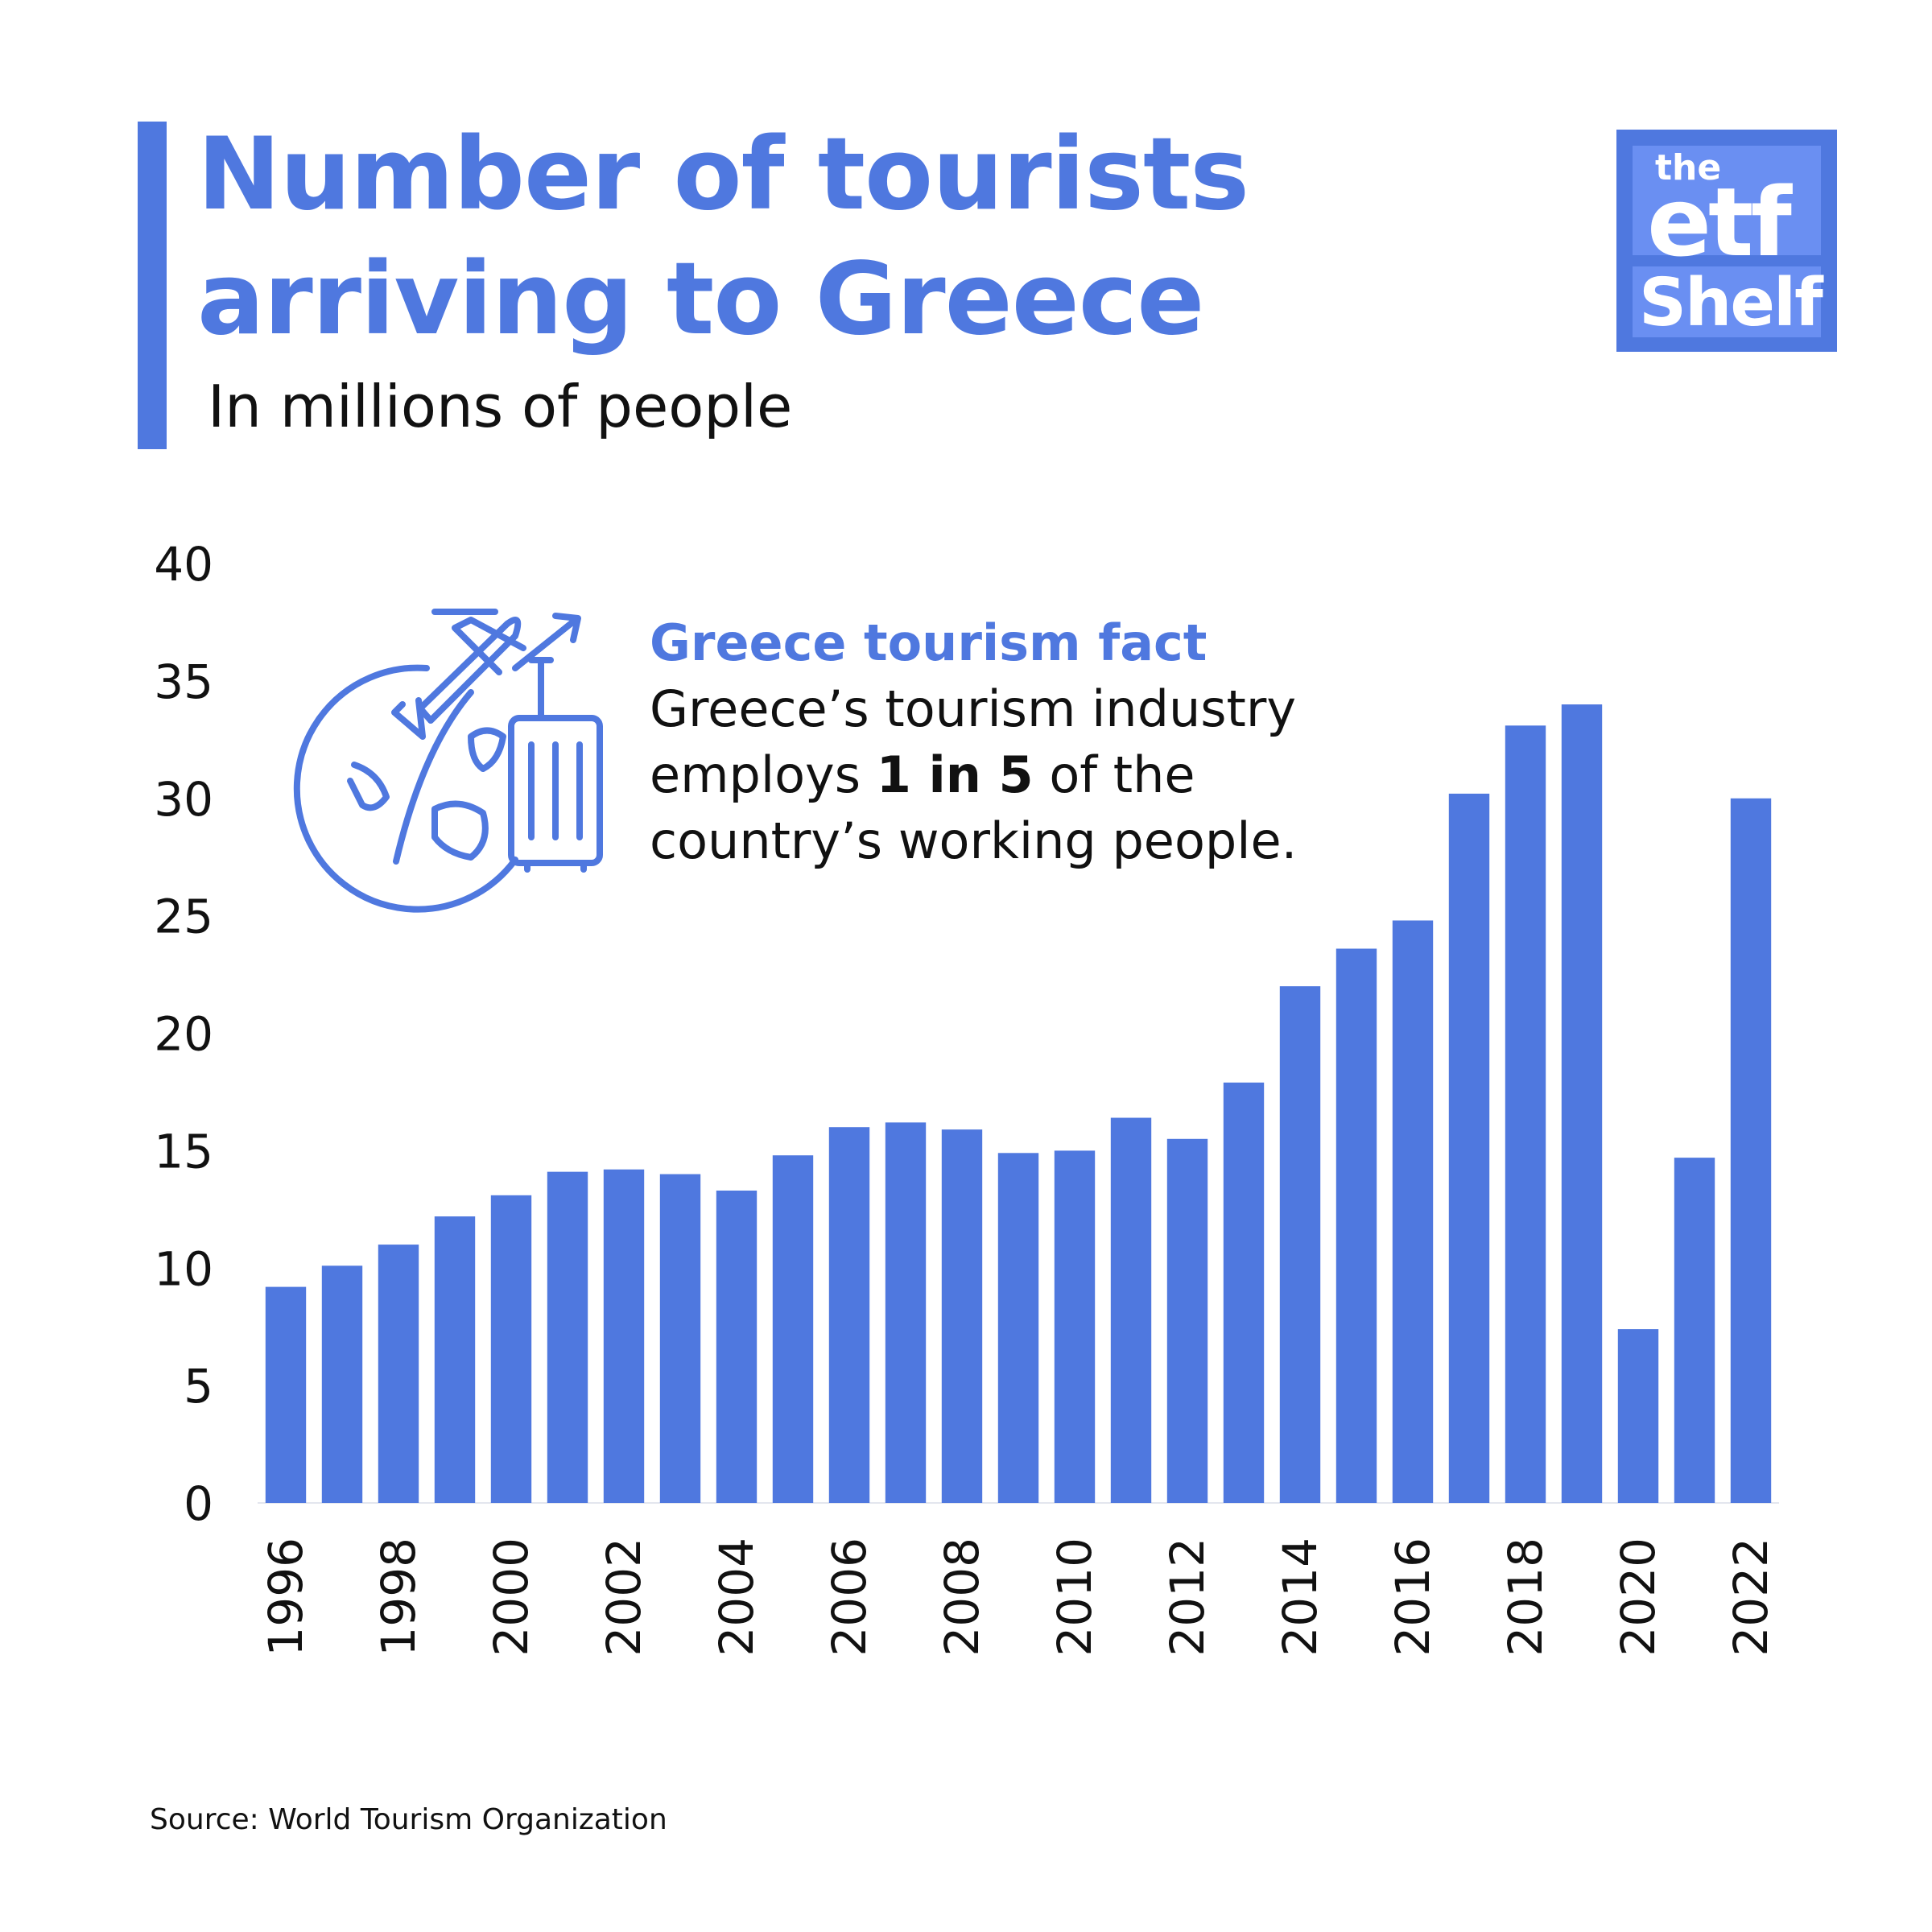  Describe the element at coordinates (1638, 1597) in the screenshot. I see `x-tick-label: 2020` at that location.